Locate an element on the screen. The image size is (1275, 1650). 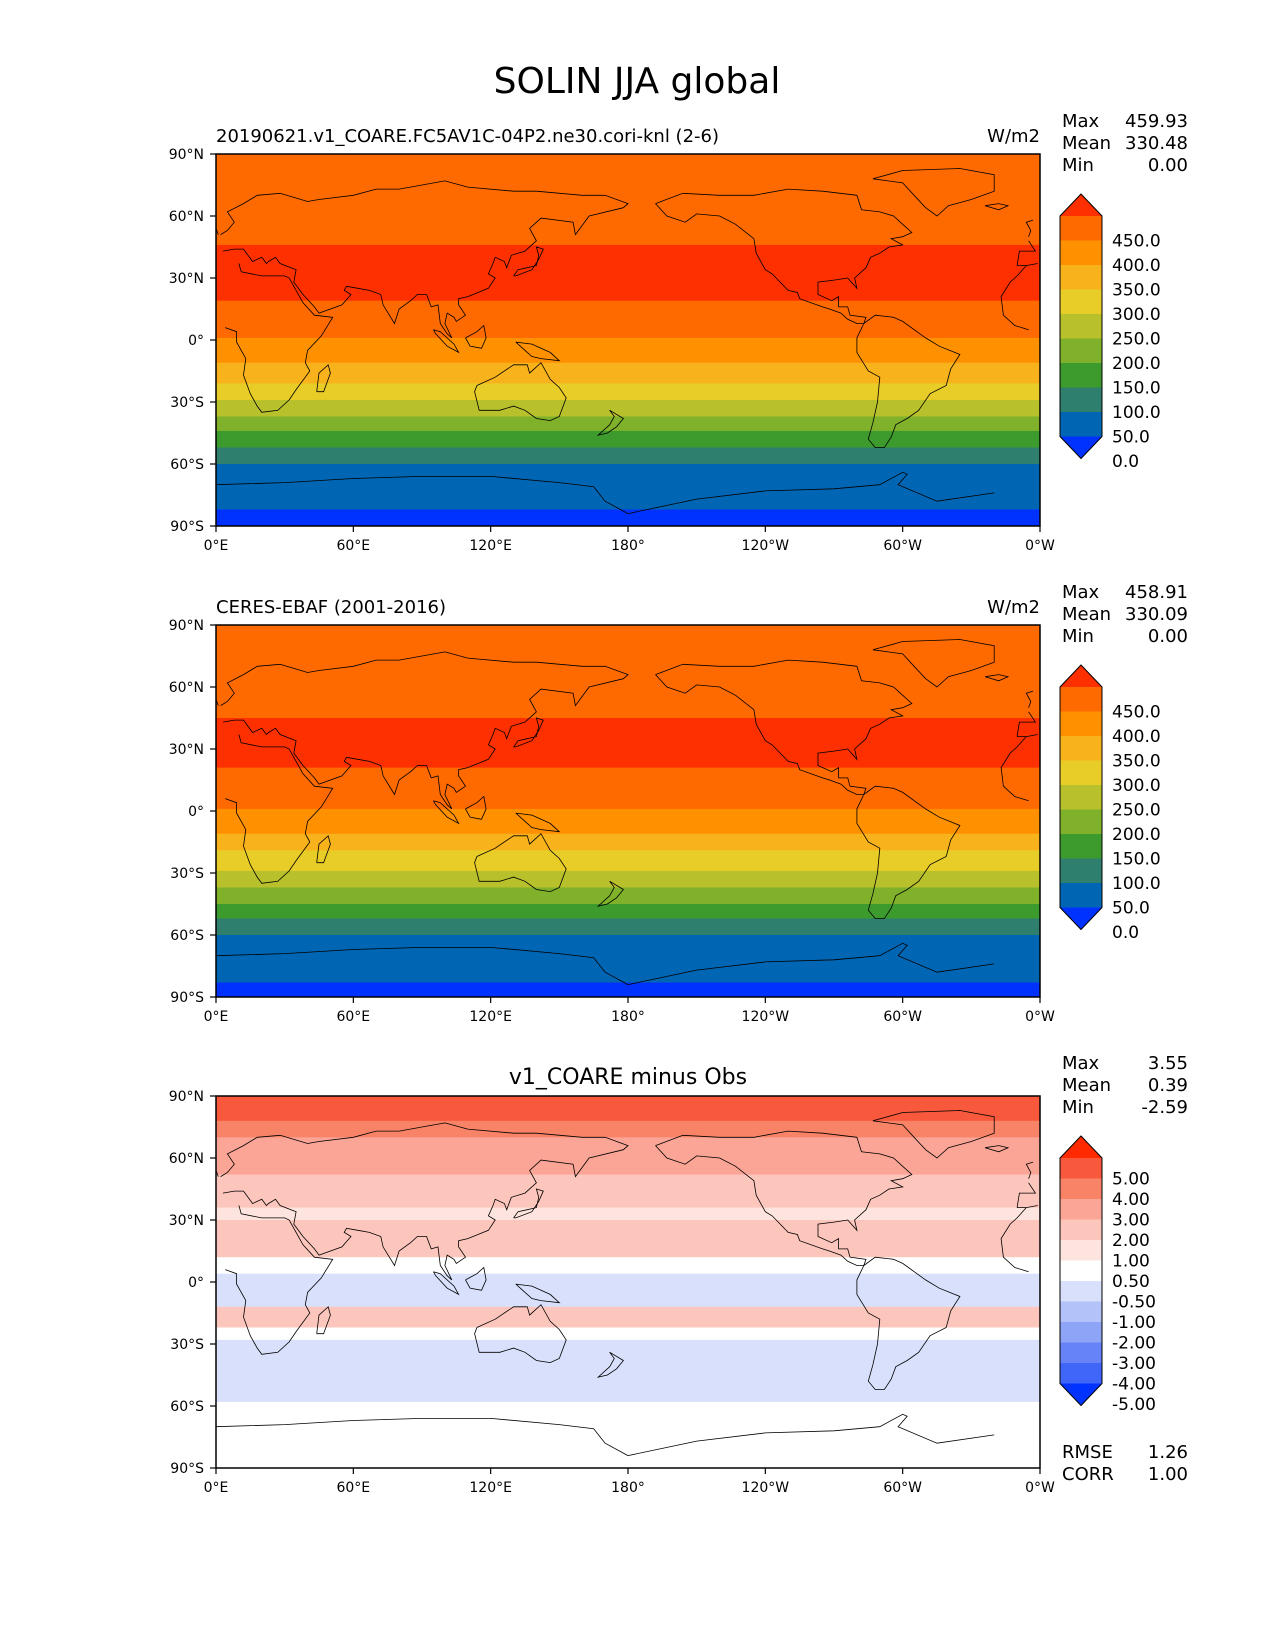
colorbar-label: 2.00 is located at coordinates (1131, 1241).